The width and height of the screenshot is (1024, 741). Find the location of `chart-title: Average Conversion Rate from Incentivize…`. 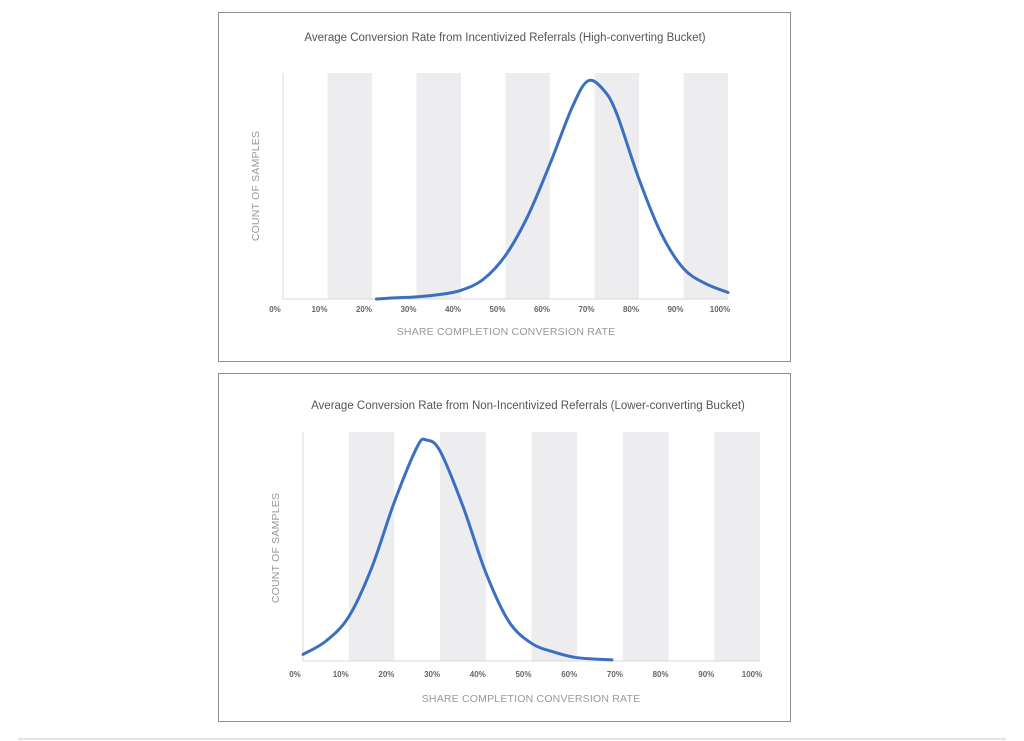

chart-title: Average Conversion Rate from Incentivize… is located at coordinates (504, 38).